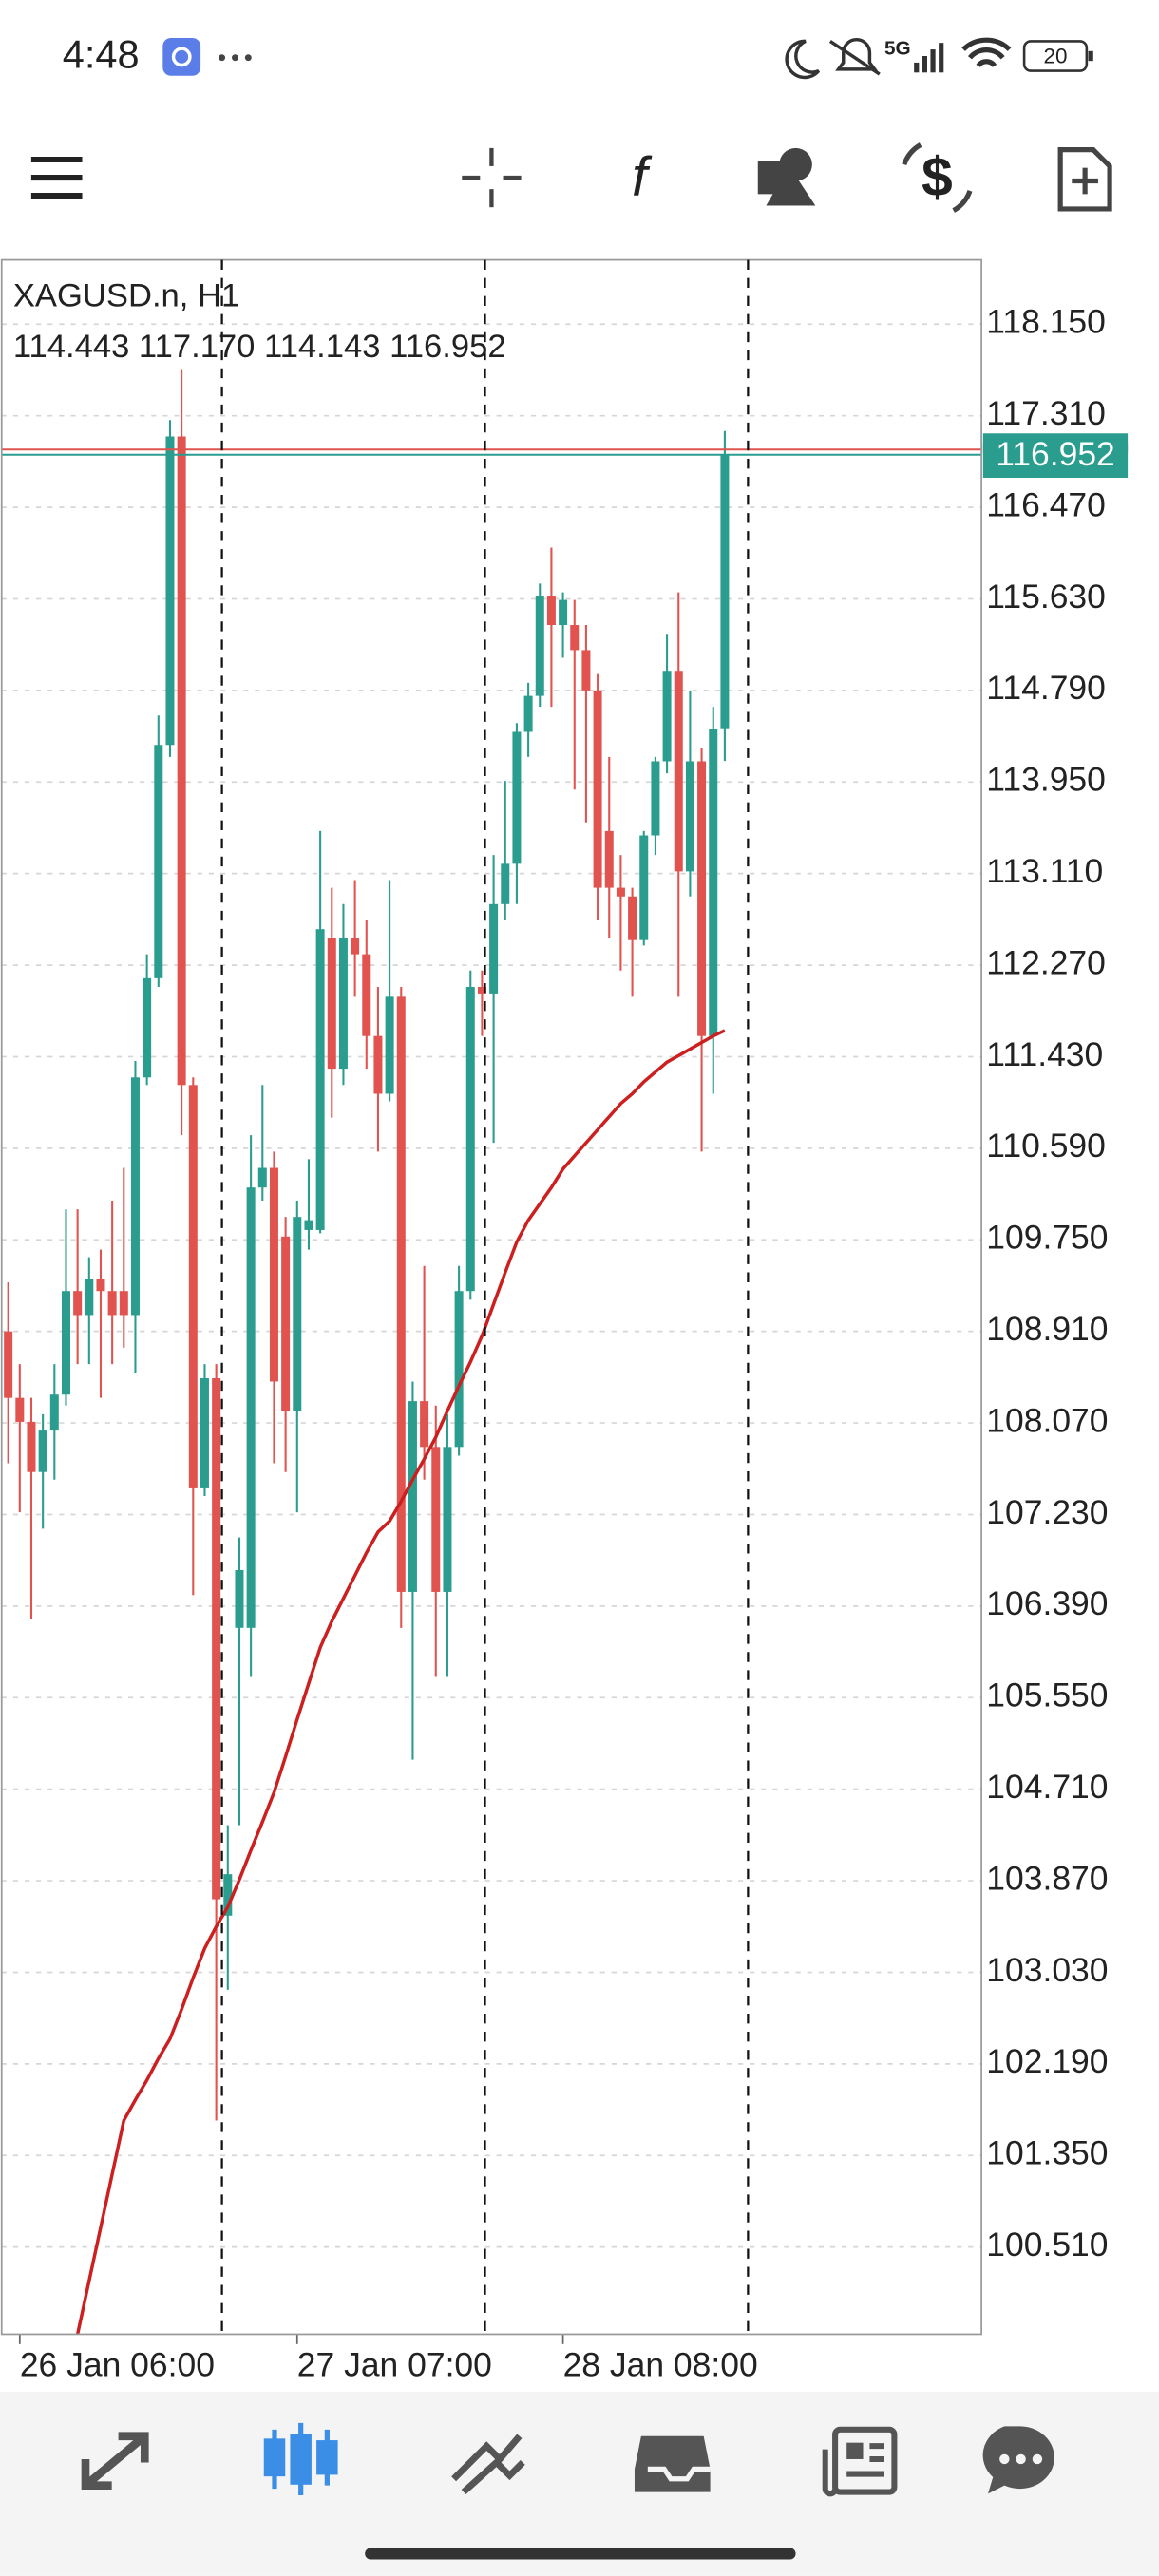 The image size is (1159, 2576). I want to click on trade-button: $, so click(937, 177).